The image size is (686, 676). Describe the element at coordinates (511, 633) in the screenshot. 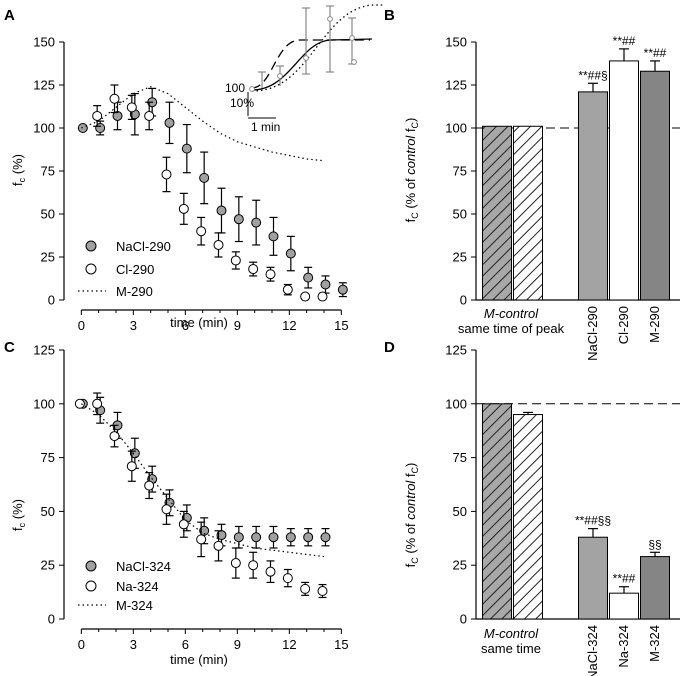

I see `group-label-d-italic: M-control` at that location.